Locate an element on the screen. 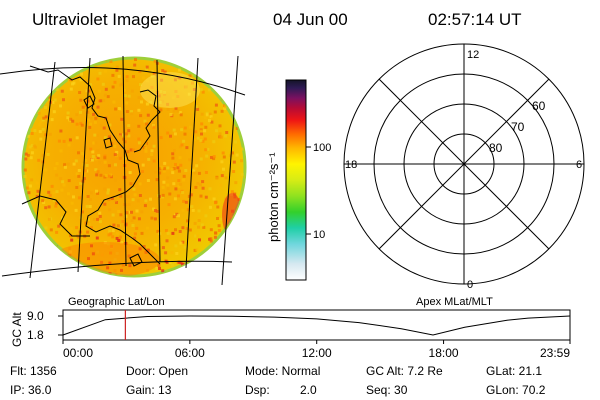 This screenshot has width=600, height=400. time-label: 02:57:14 UT is located at coordinates (475, 19).